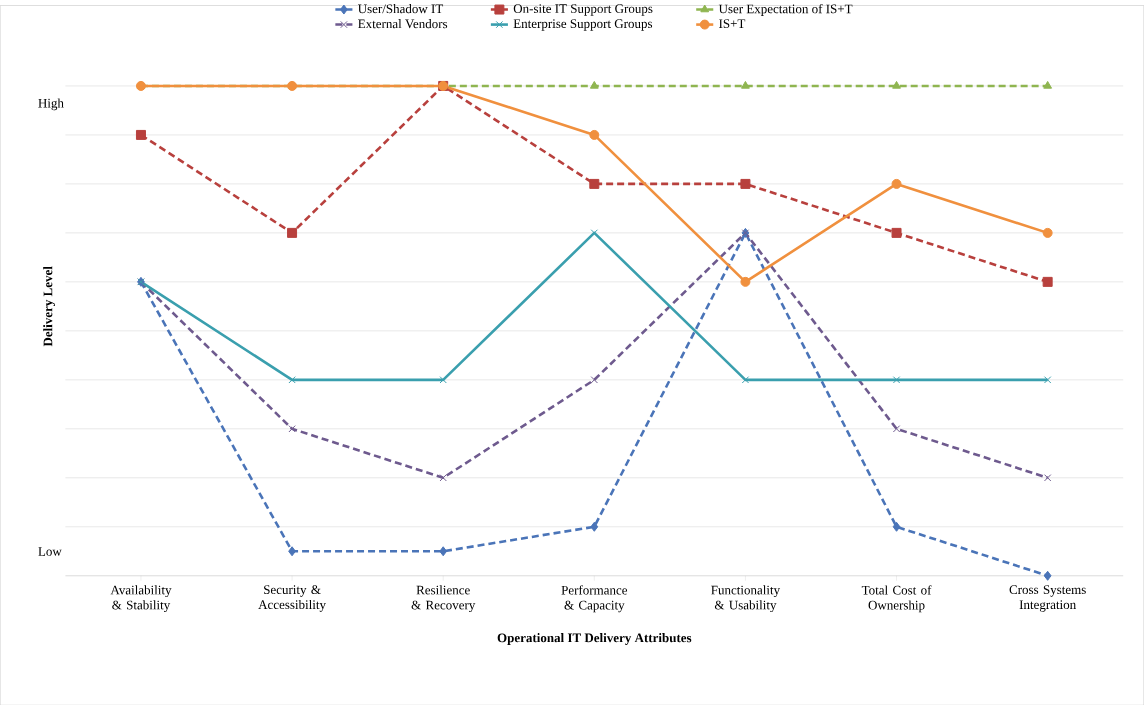 Image resolution: width=1144 pixels, height=705 pixels. I want to click on text: High, so click(51, 104).